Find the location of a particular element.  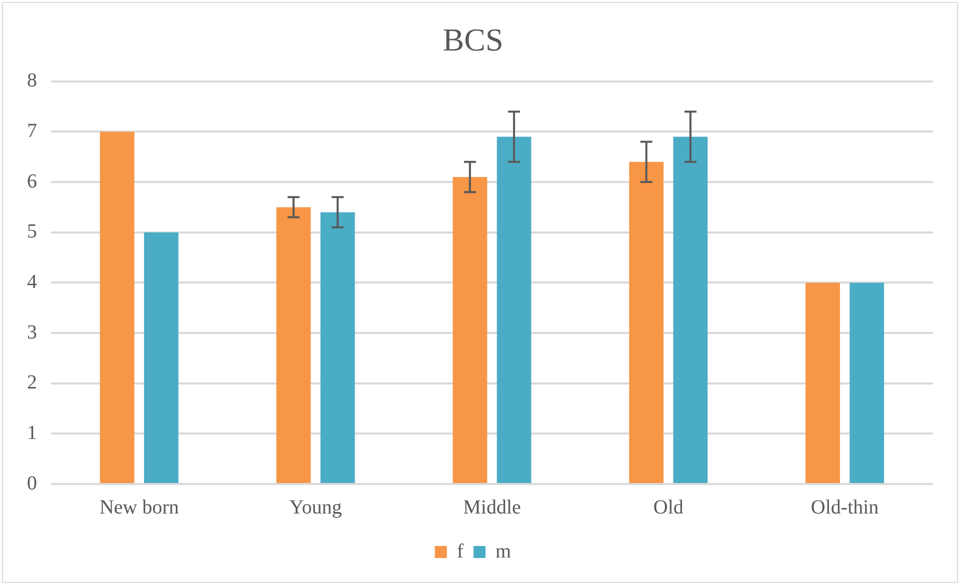

x-tick-label: Old is located at coordinates (668, 507).